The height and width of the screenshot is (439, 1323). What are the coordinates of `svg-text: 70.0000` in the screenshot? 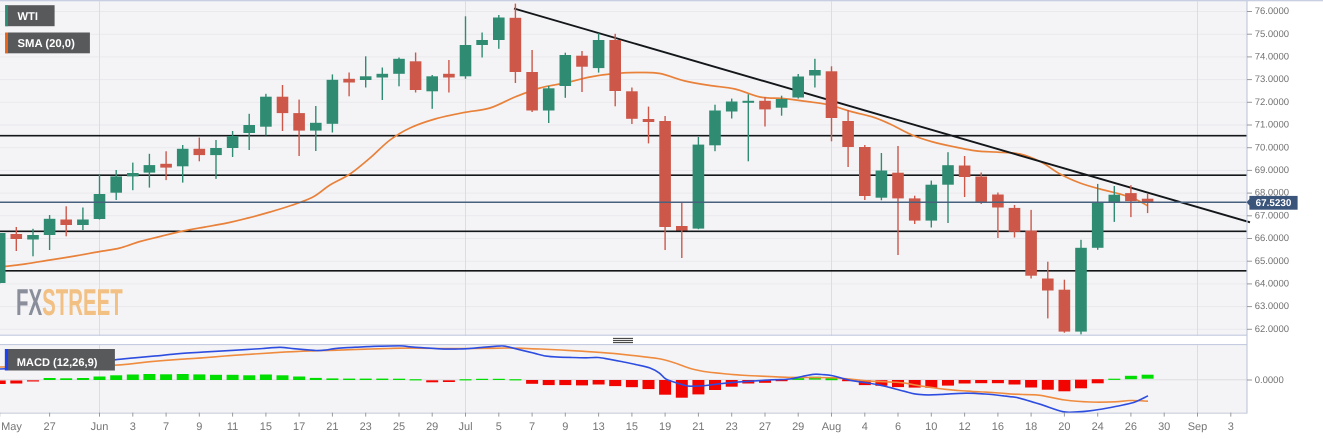 It's located at (1272, 147).